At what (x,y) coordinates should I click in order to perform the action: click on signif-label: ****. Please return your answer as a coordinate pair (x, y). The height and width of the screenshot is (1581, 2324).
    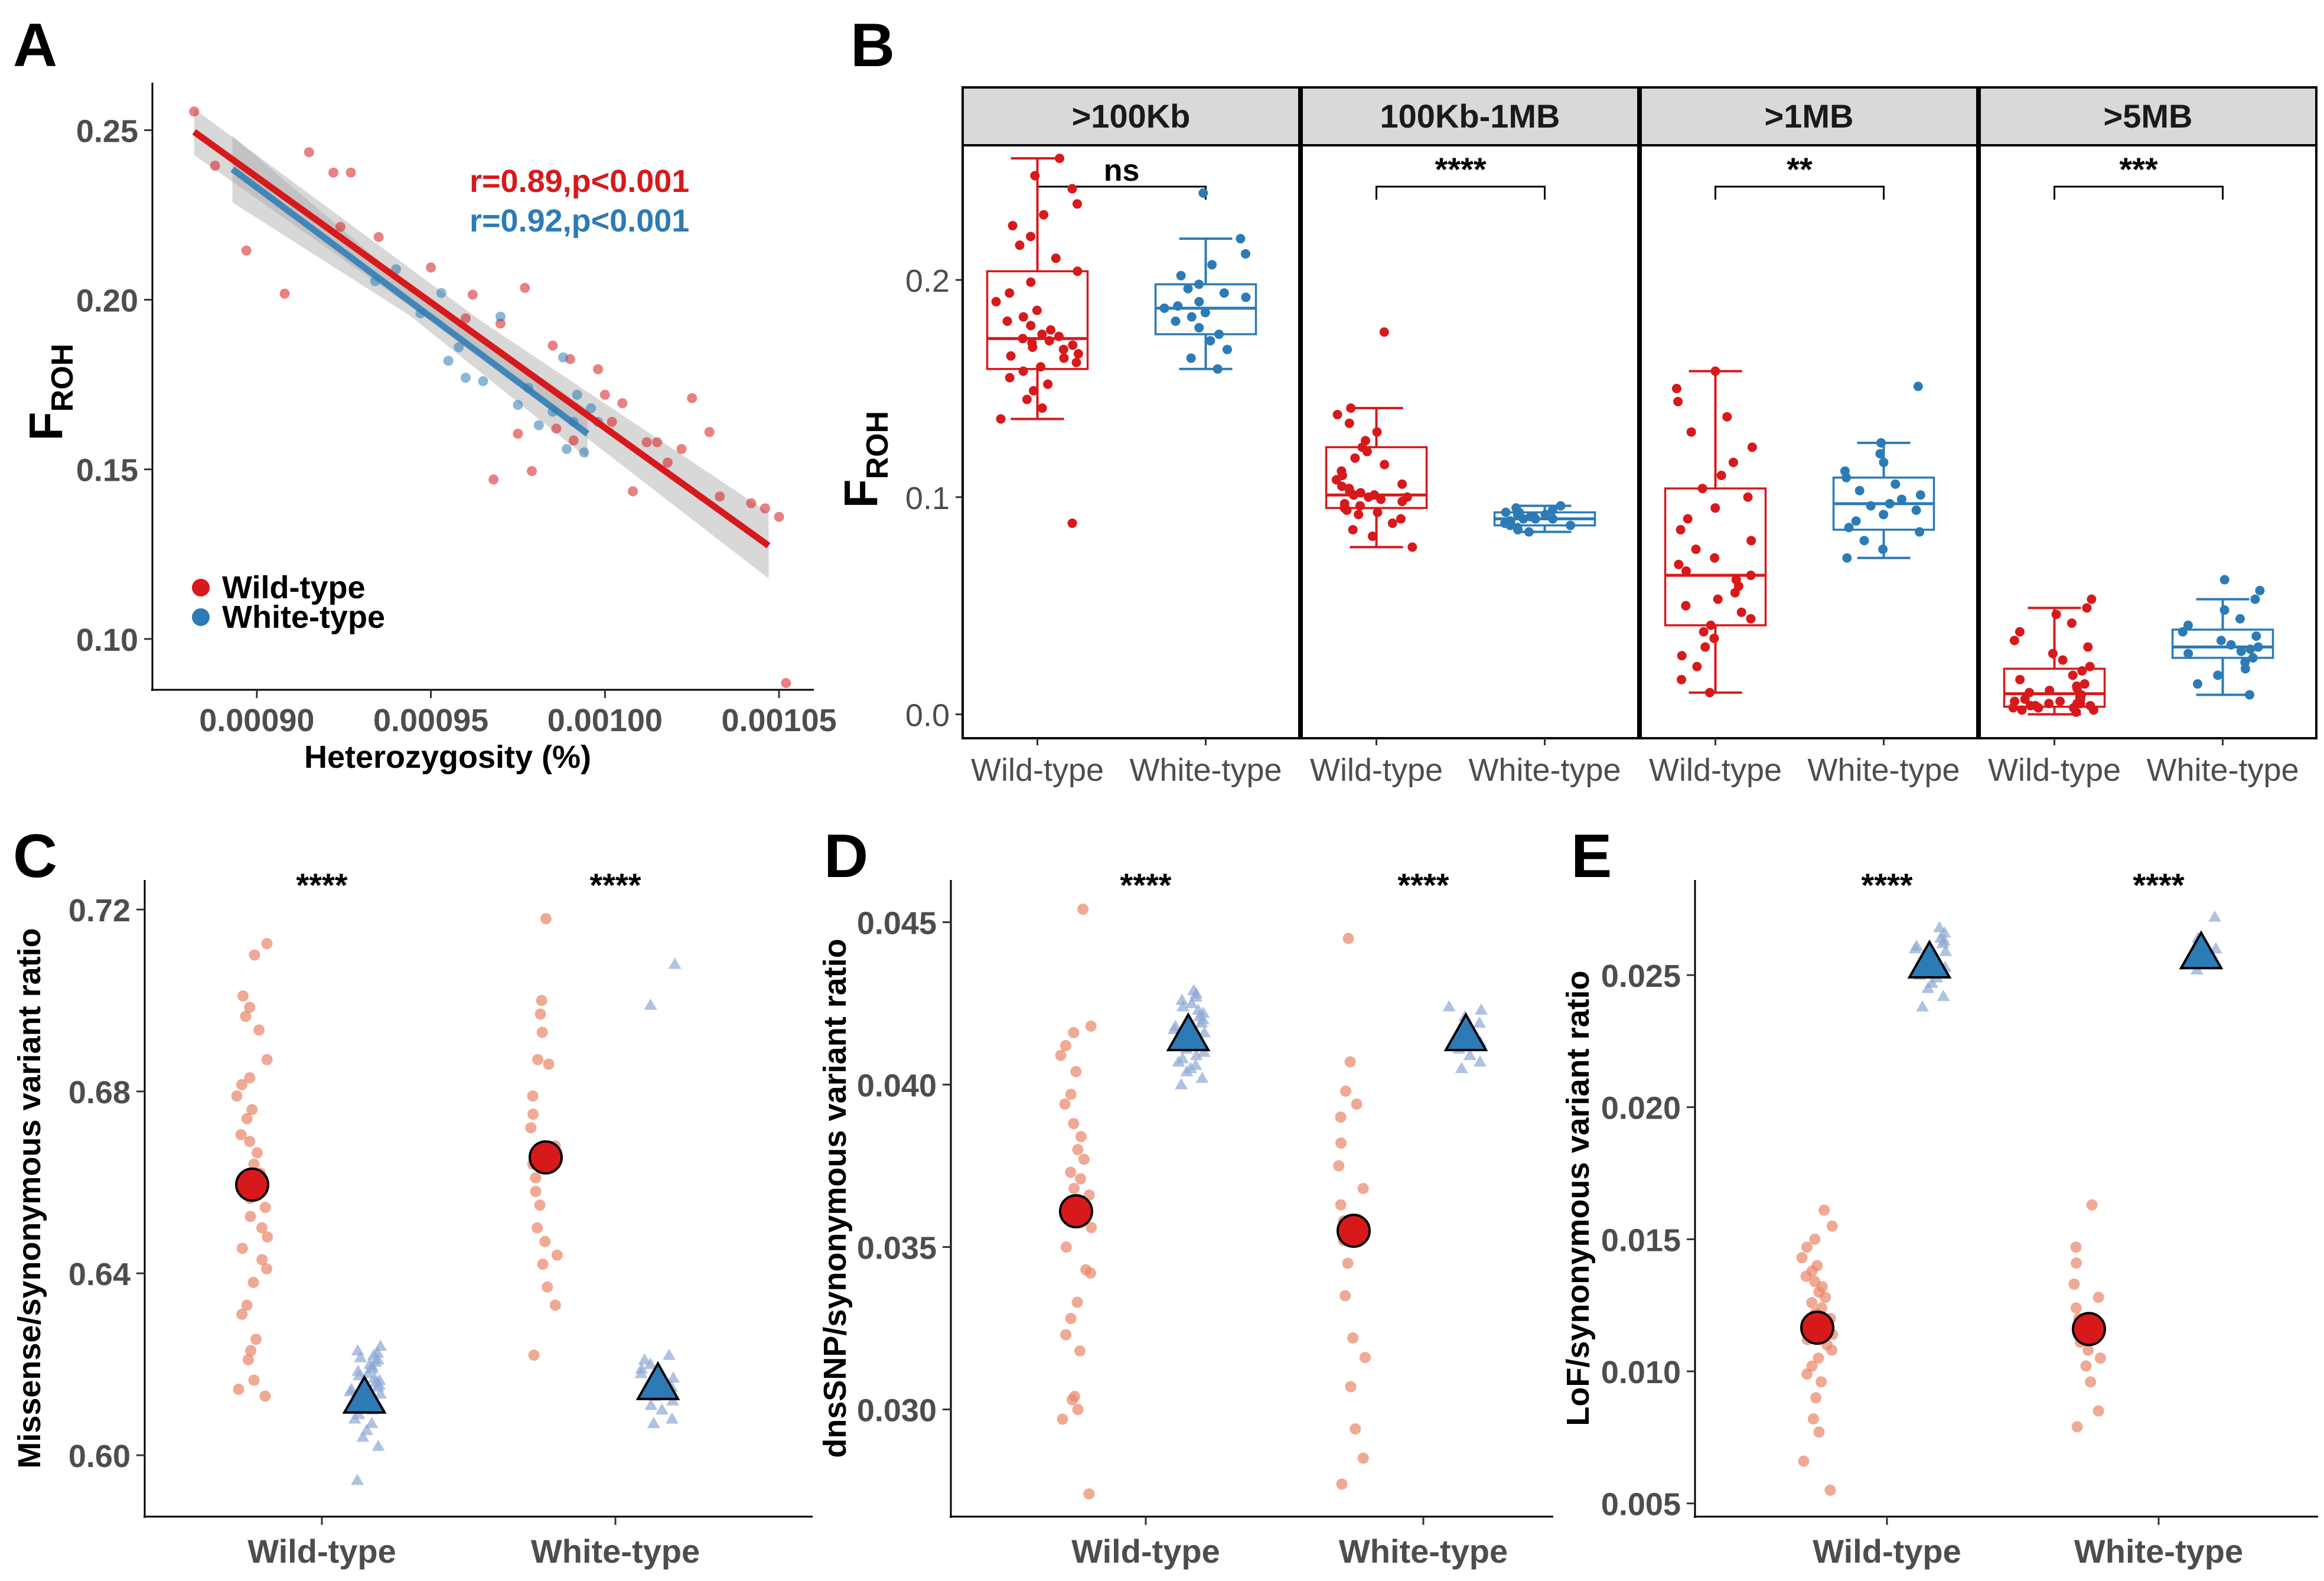
    Looking at the image, I should click on (1460, 169).